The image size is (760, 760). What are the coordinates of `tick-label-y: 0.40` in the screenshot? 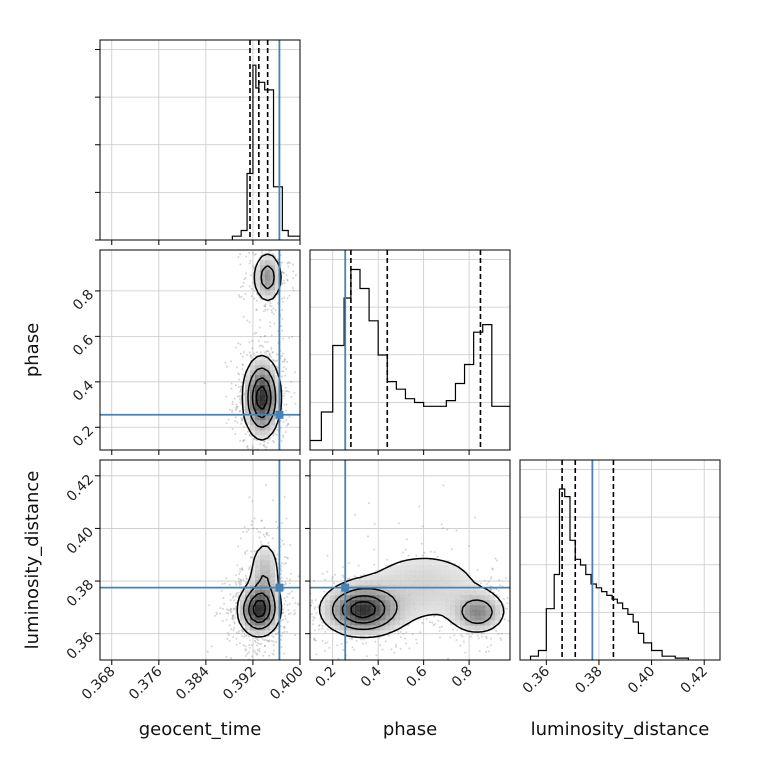 It's located at (80, 540).